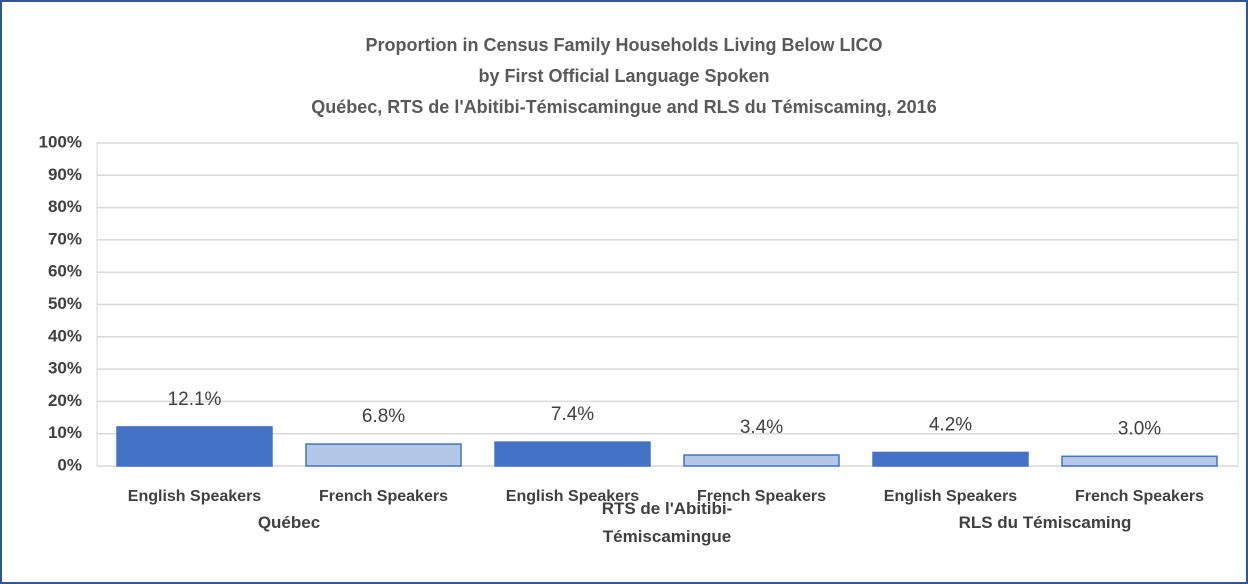  Describe the element at coordinates (69, 464) in the screenshot. I see `y-tick-label: 0%` at that location.